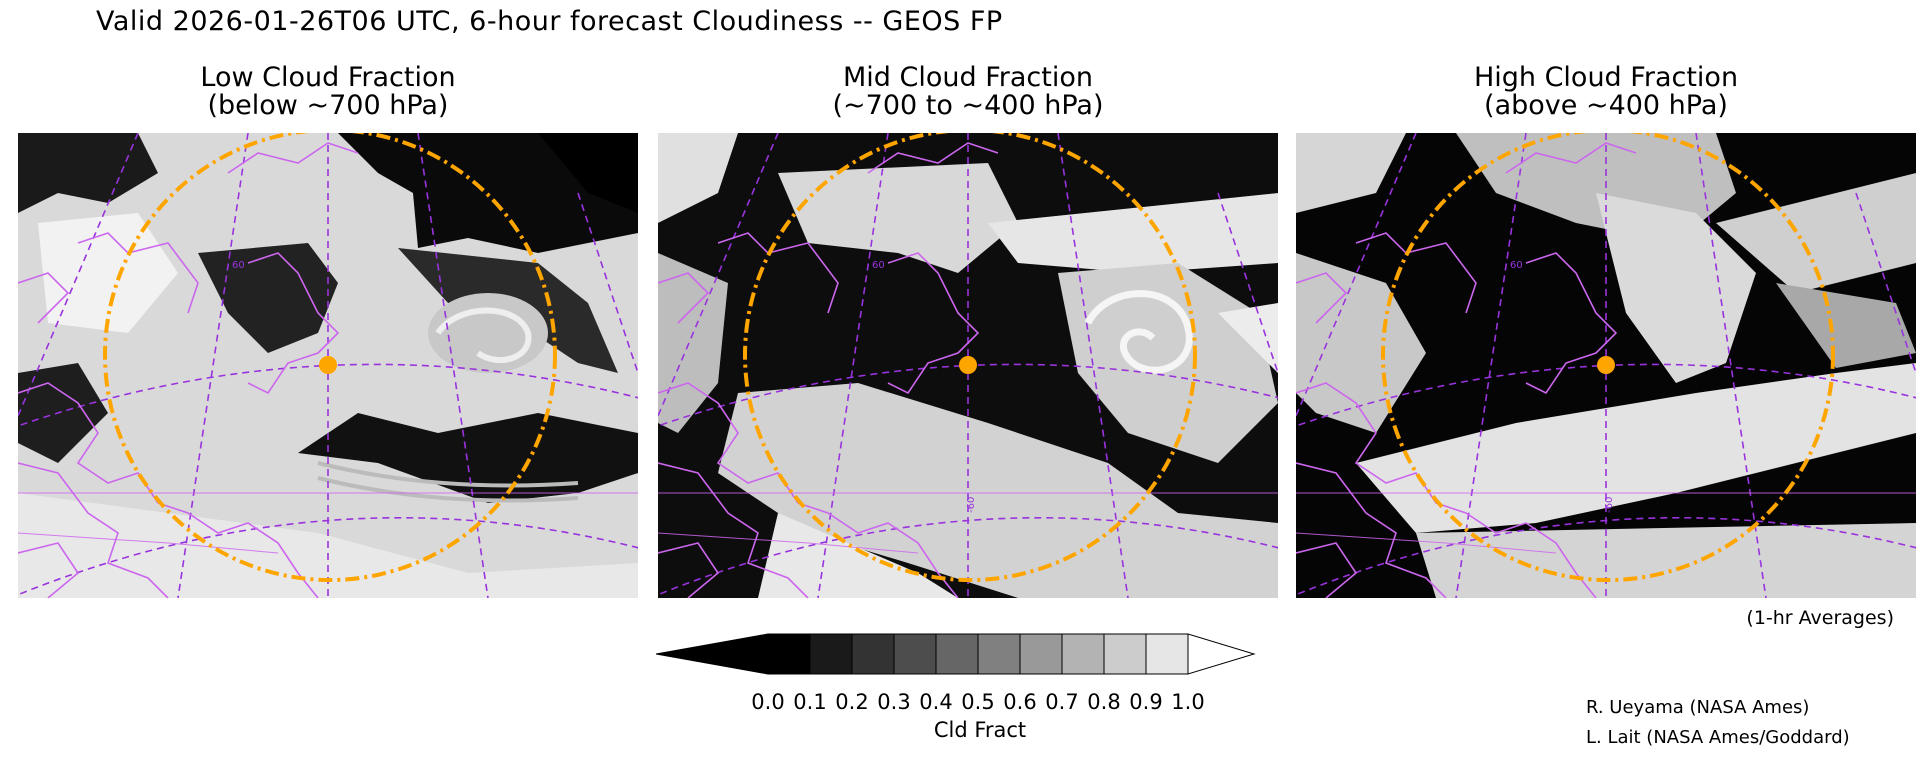 This screenshot has width=1920, height=760. Describe the element at coordinates (1221, 654) in the screenshot. I see `colorbar-over-arrow` at that location.